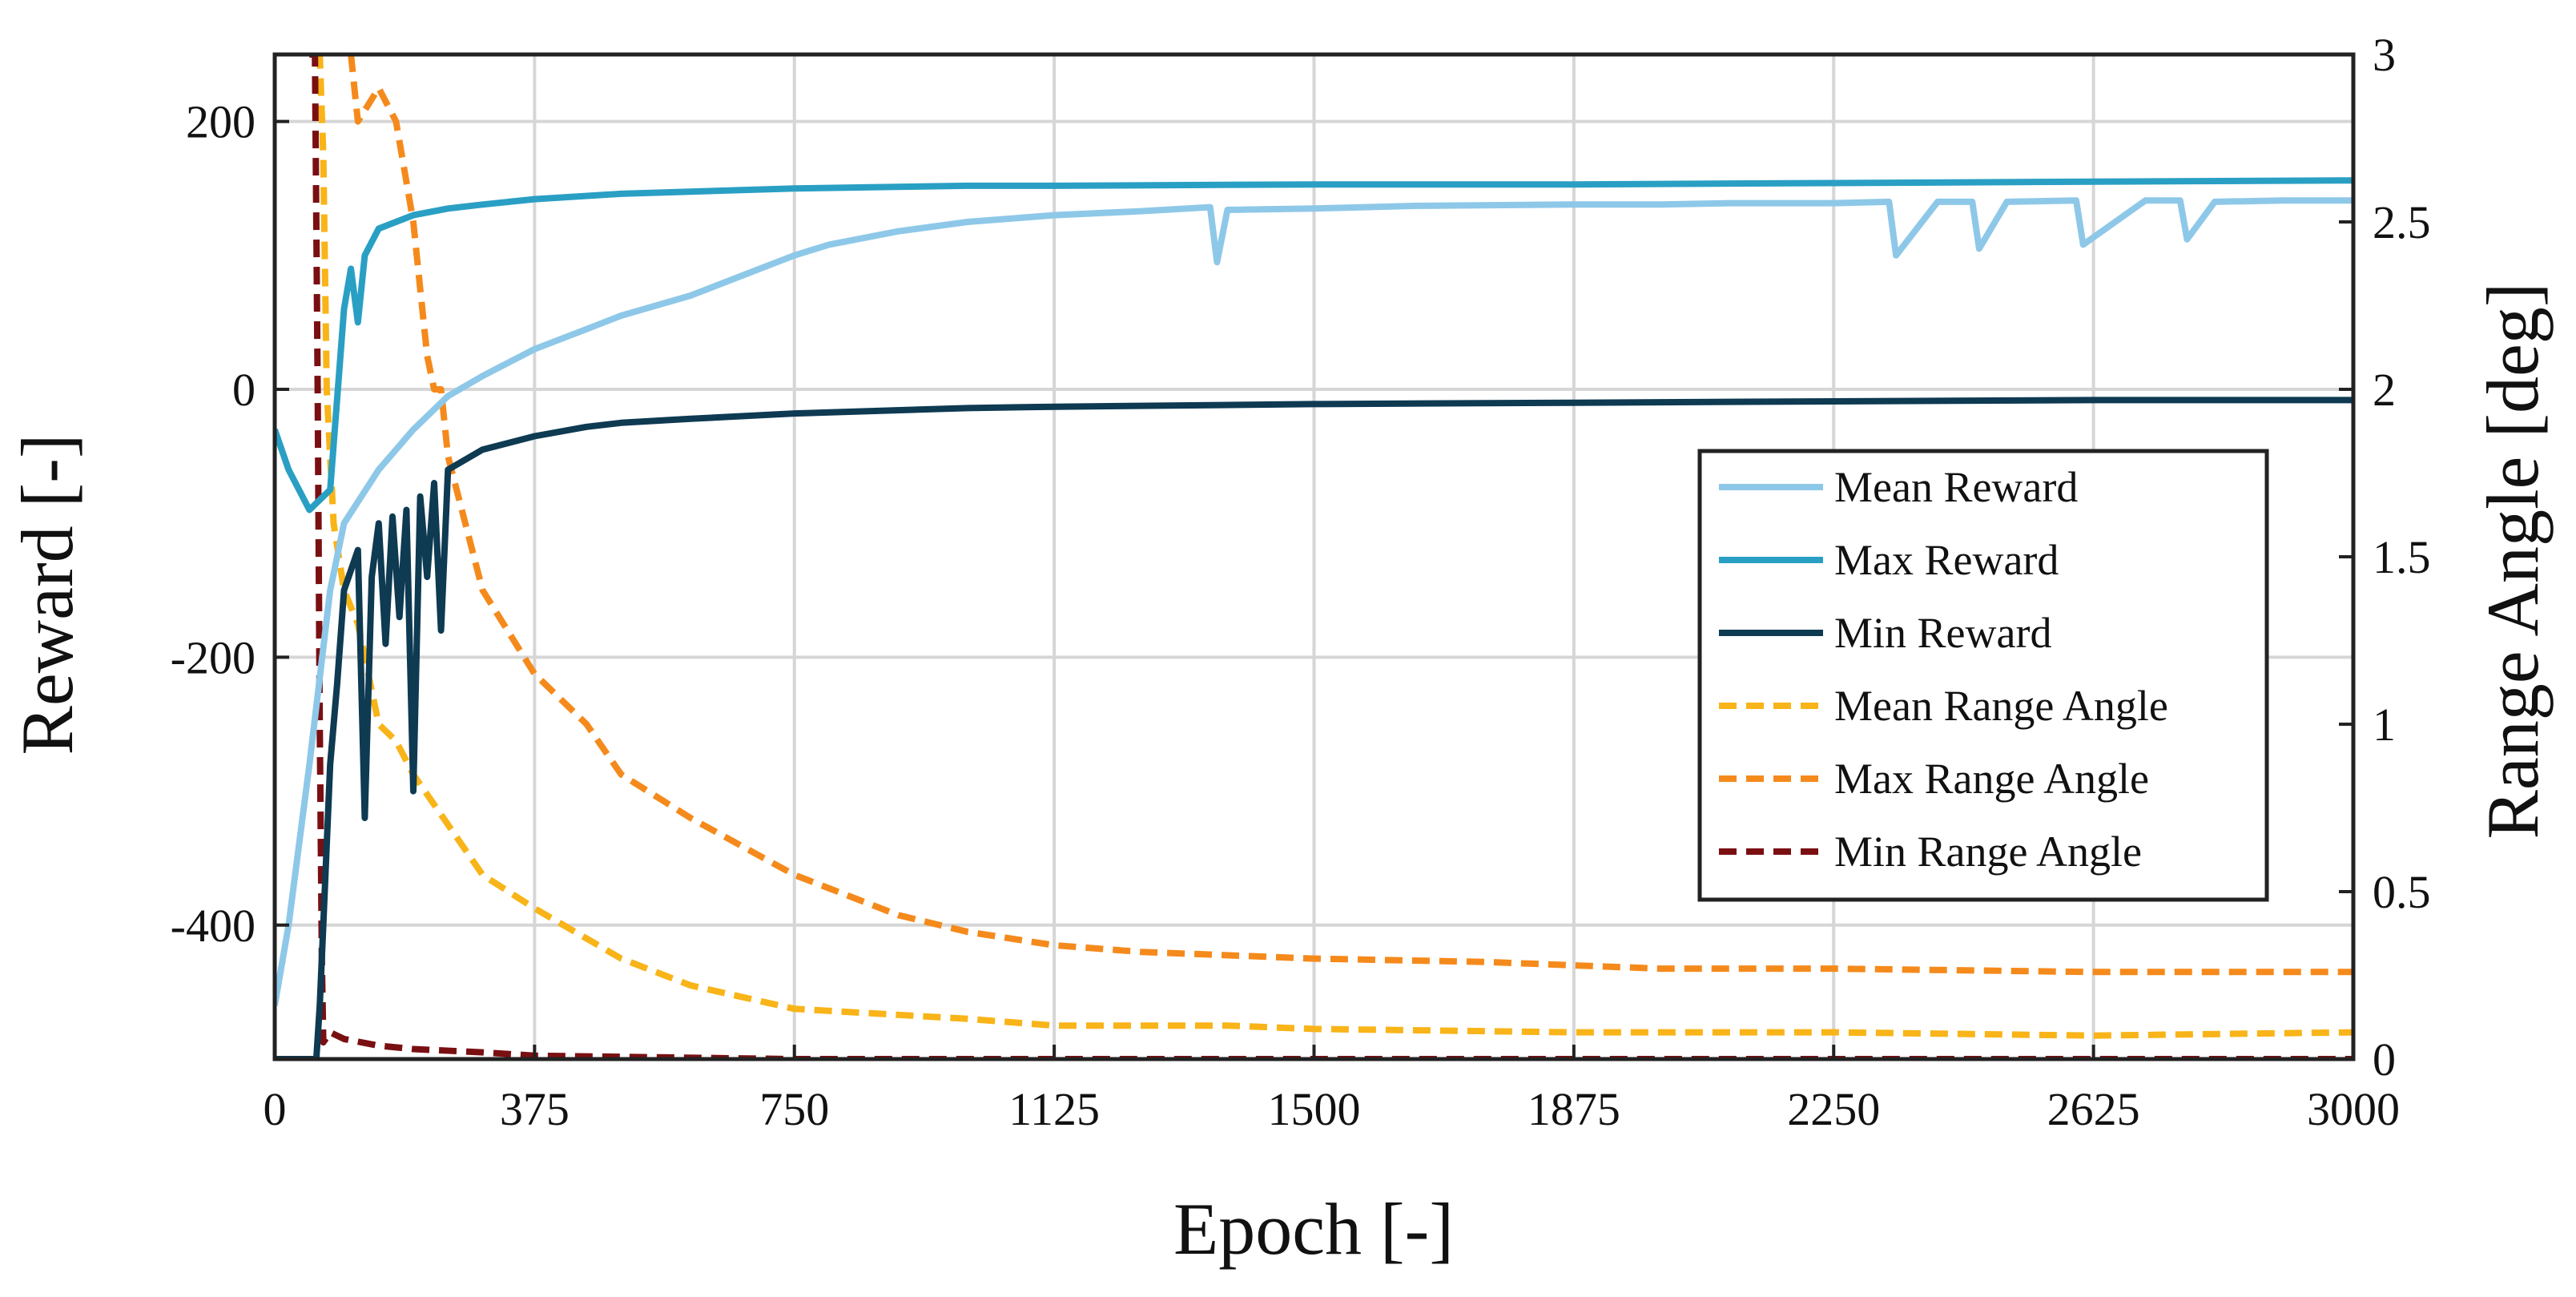 This screenshot has height=1297, width=2576. What do you see at coordinates (275, 1109) in the screenshot?
I see `x-tick-label: 0` at bounding box center [275, 1109].